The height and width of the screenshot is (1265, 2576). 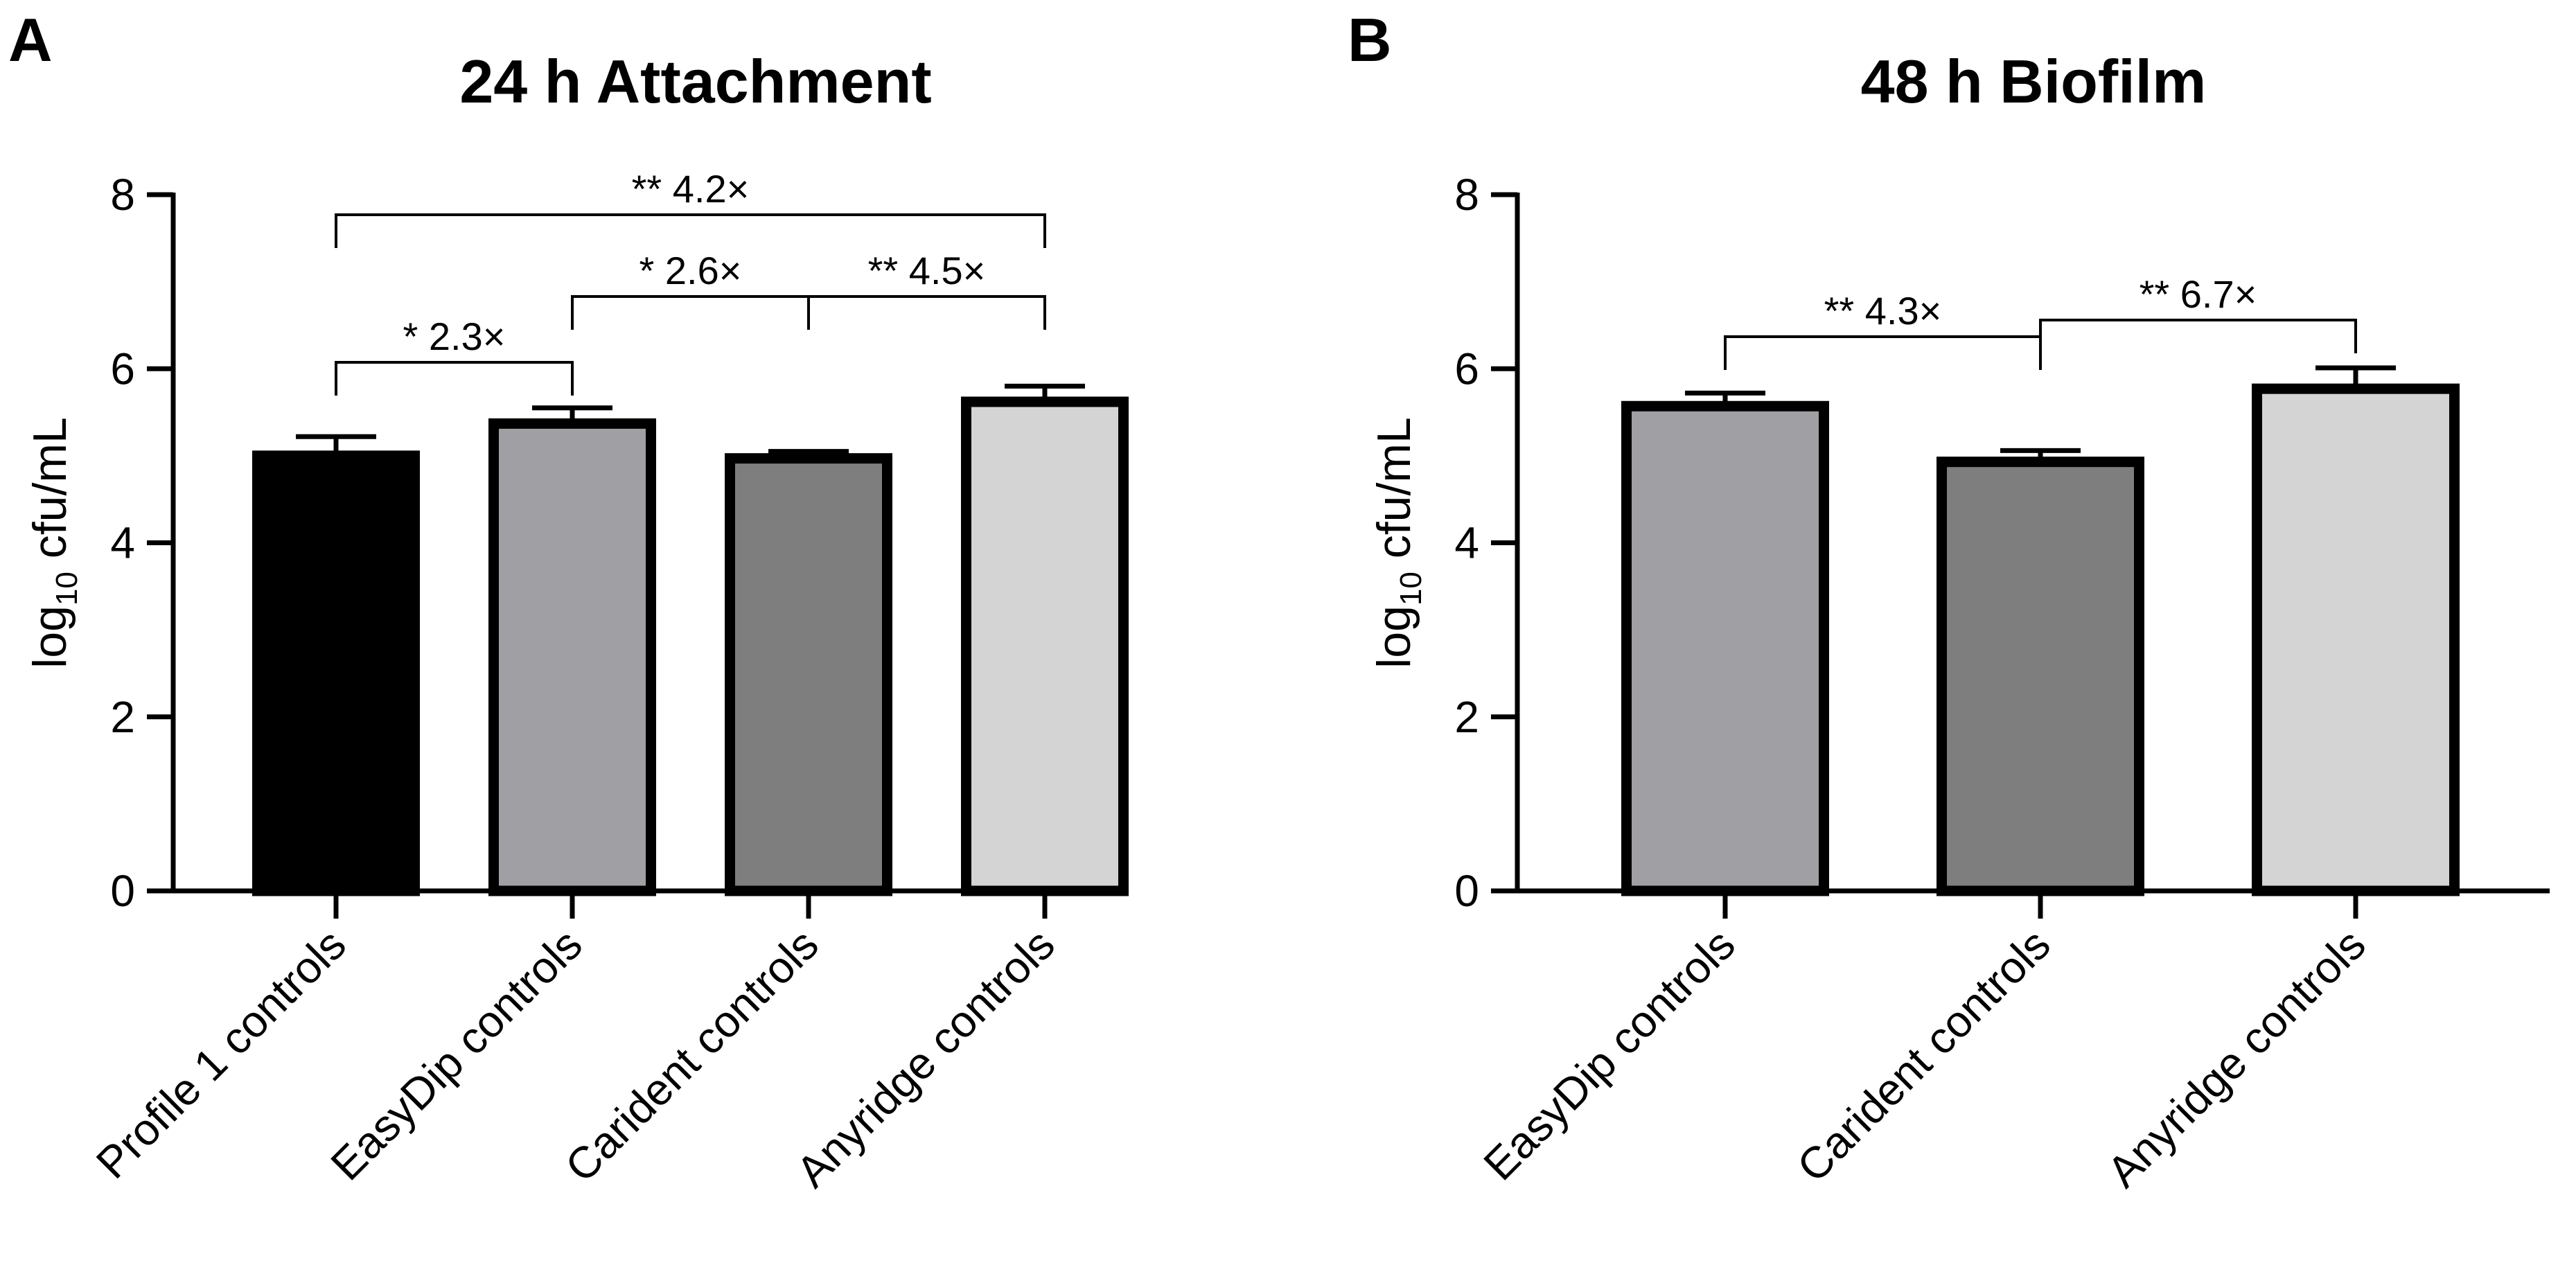 I want to click on significance-label: * 2.3×, so click(x=454, y=336).